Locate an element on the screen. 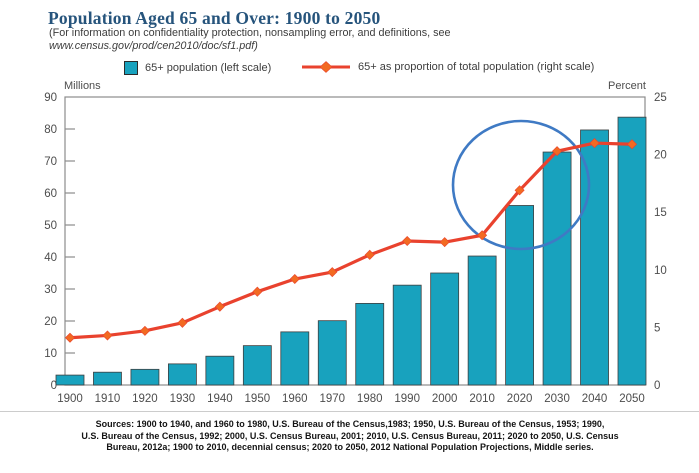 The height and width of the screenshot is (473, 699). line-marker-1920 is located at coordinates (144, 330).